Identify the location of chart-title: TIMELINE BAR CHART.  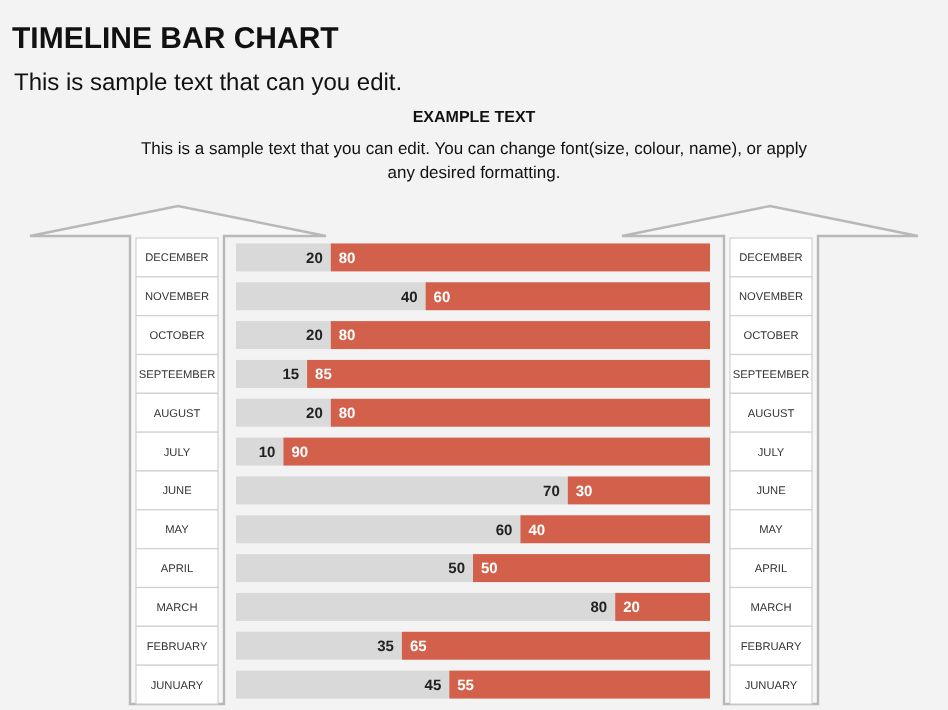
(175, 39).